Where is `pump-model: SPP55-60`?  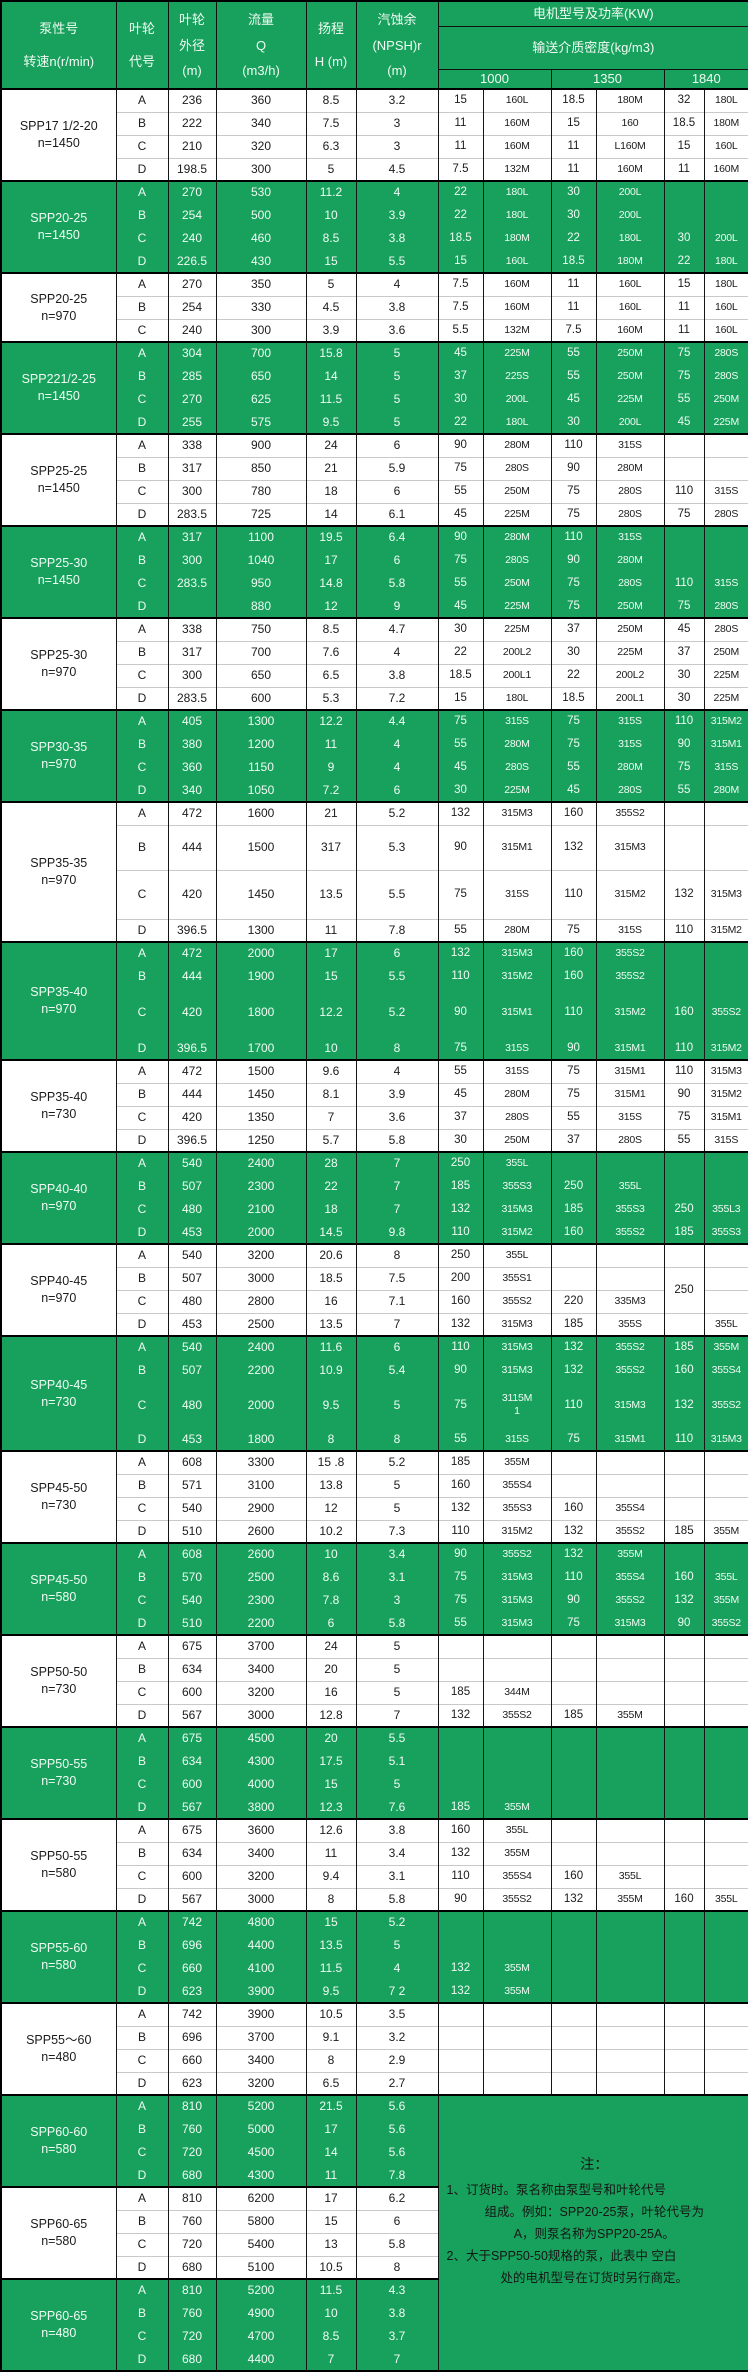
pump-model: SPP55-60 is located at coordinates (59, 1948).